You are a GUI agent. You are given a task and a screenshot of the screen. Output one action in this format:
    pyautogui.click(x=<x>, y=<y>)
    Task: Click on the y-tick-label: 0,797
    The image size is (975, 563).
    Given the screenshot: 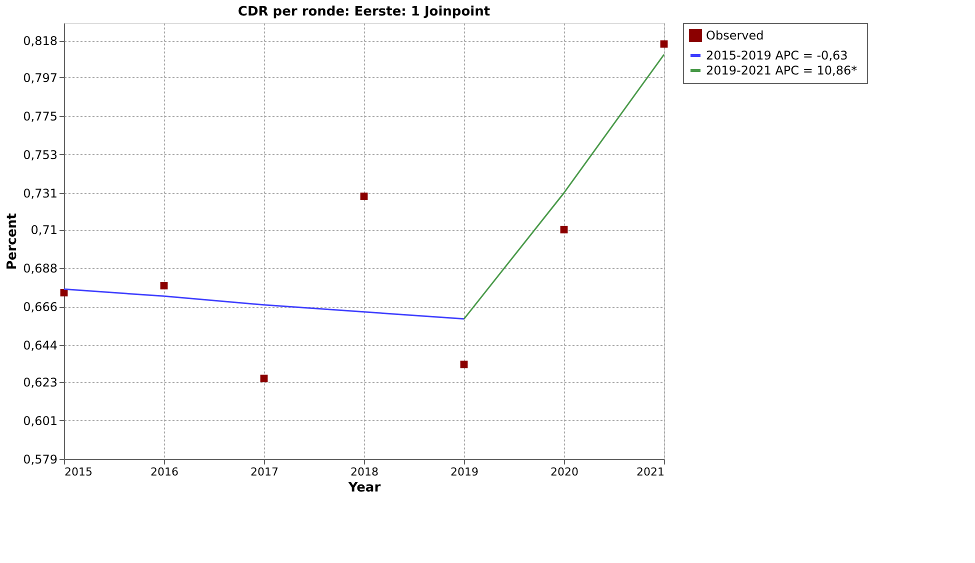 What is the action you would take?
    pyautogui.click(x=40, y=77)
    